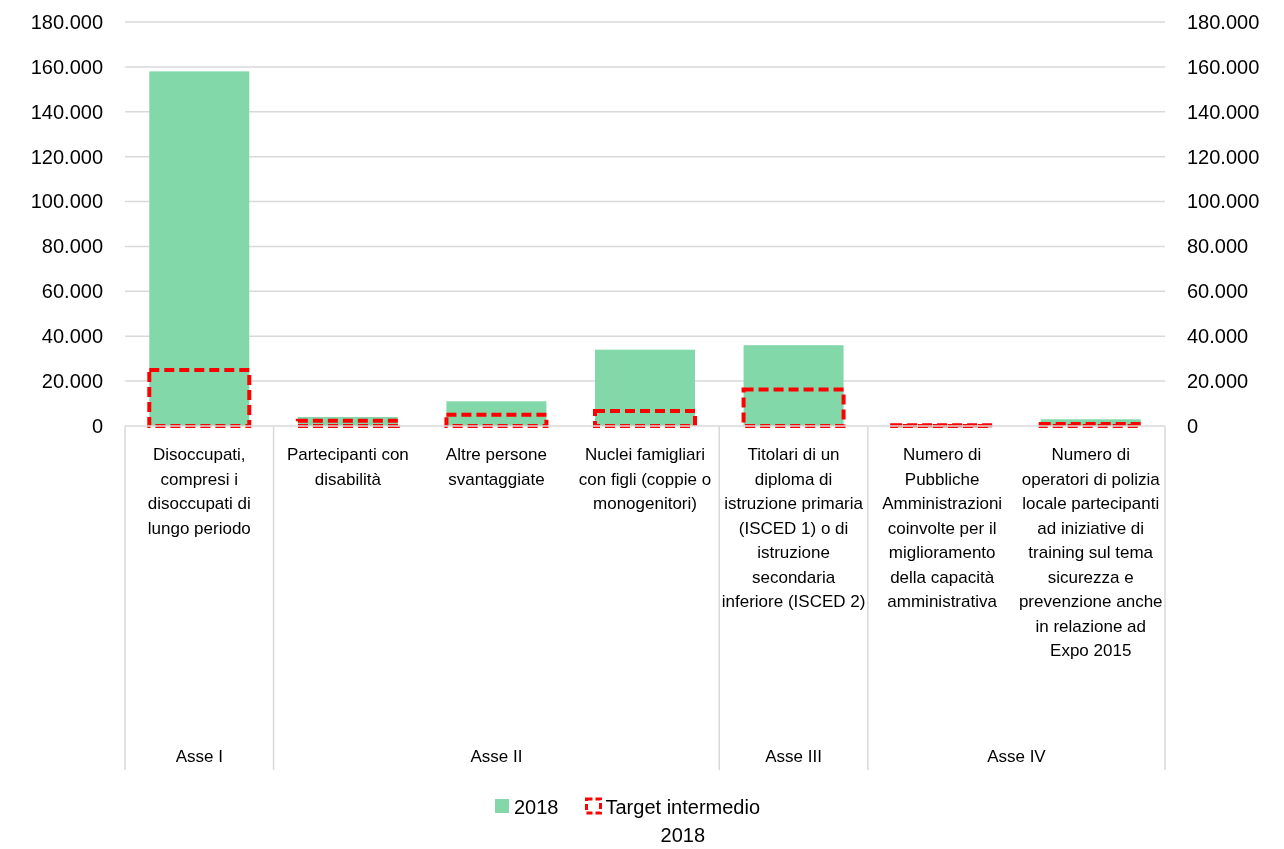 Image resolution: width=1284 pixels, height=849 pixels. Describe the element at coordinates (347, 467) in the screenshot. I see `x-tick-label: Partecipanti con disabilità` at that location.